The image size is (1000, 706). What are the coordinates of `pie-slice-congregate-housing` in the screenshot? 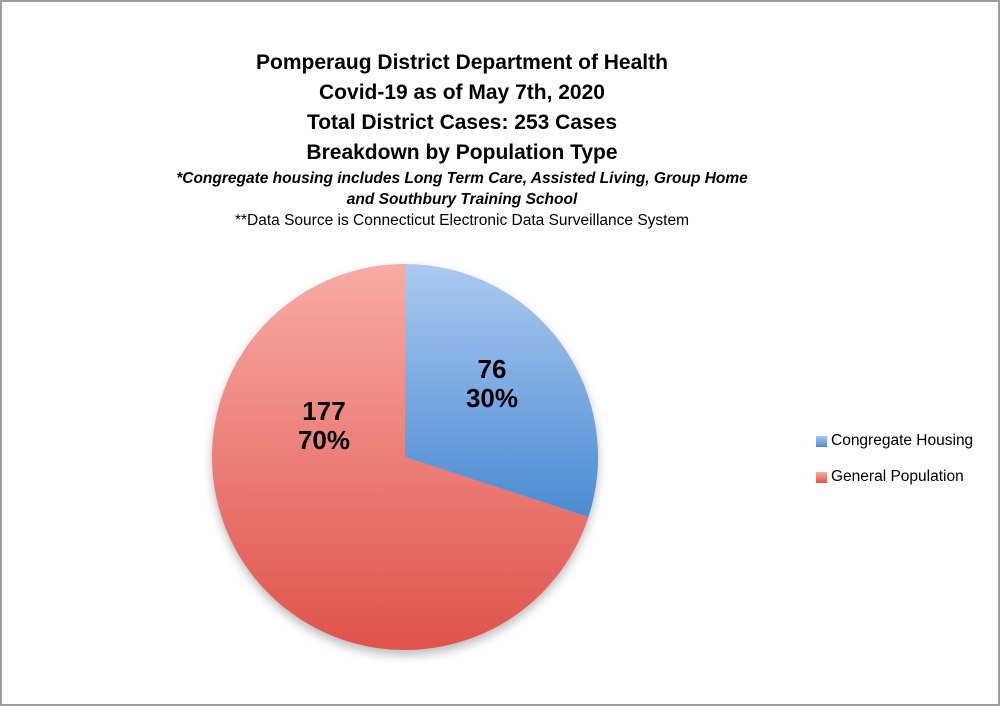 It's located at (502, 391).